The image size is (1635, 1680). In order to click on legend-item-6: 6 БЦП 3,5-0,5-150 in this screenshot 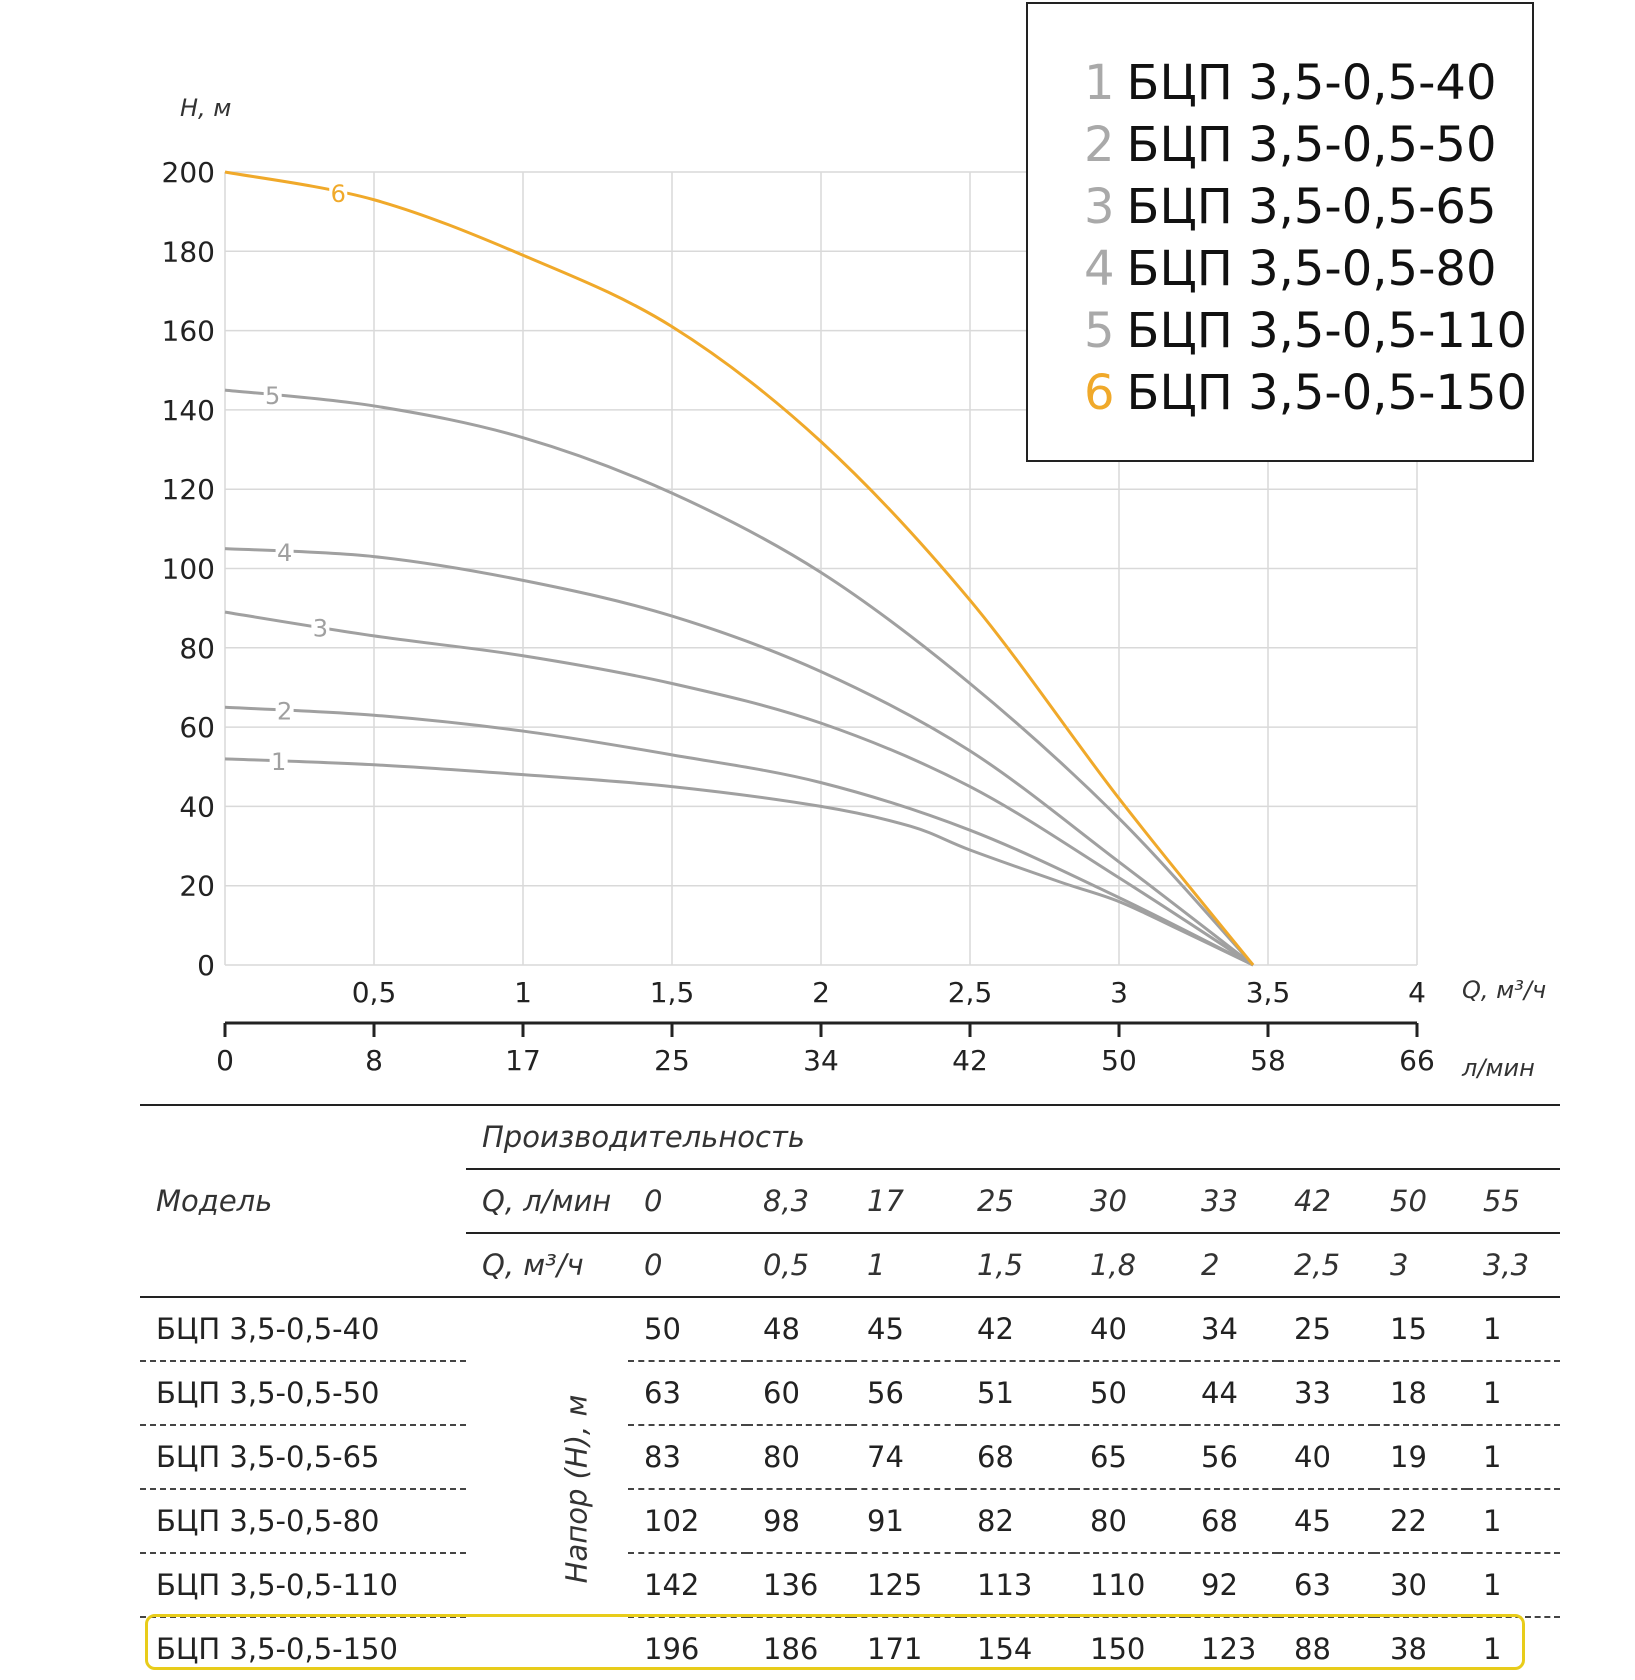, I will do `click(1306, 393)`.